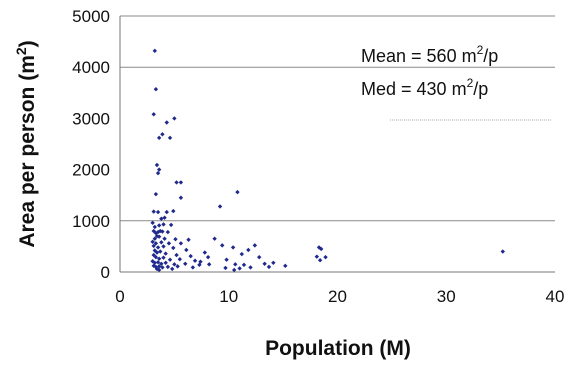 This screenshot has height=365, width=576. Describe the element at coordinates (91, 67) in the screenshot. I see `y-tick-label: 4000` at that location.